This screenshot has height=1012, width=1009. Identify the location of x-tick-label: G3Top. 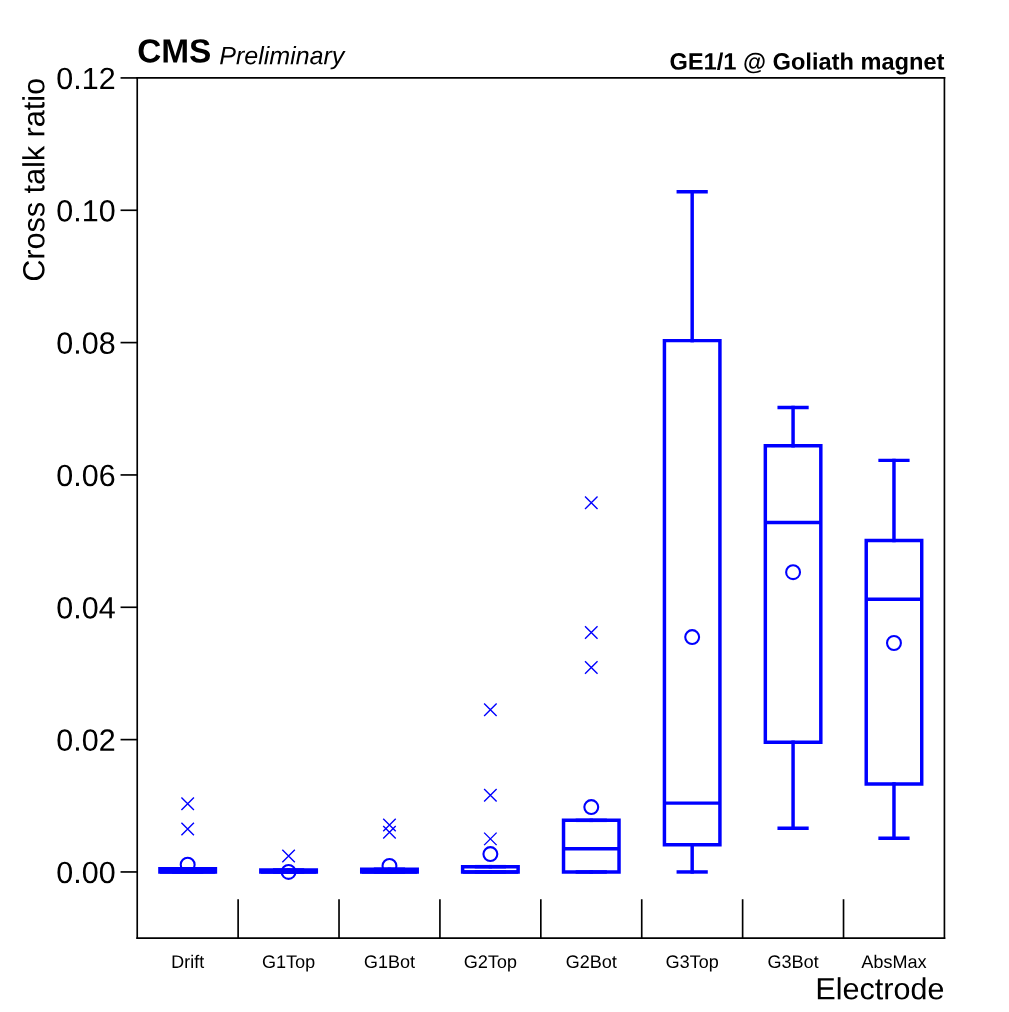
(692, 963).